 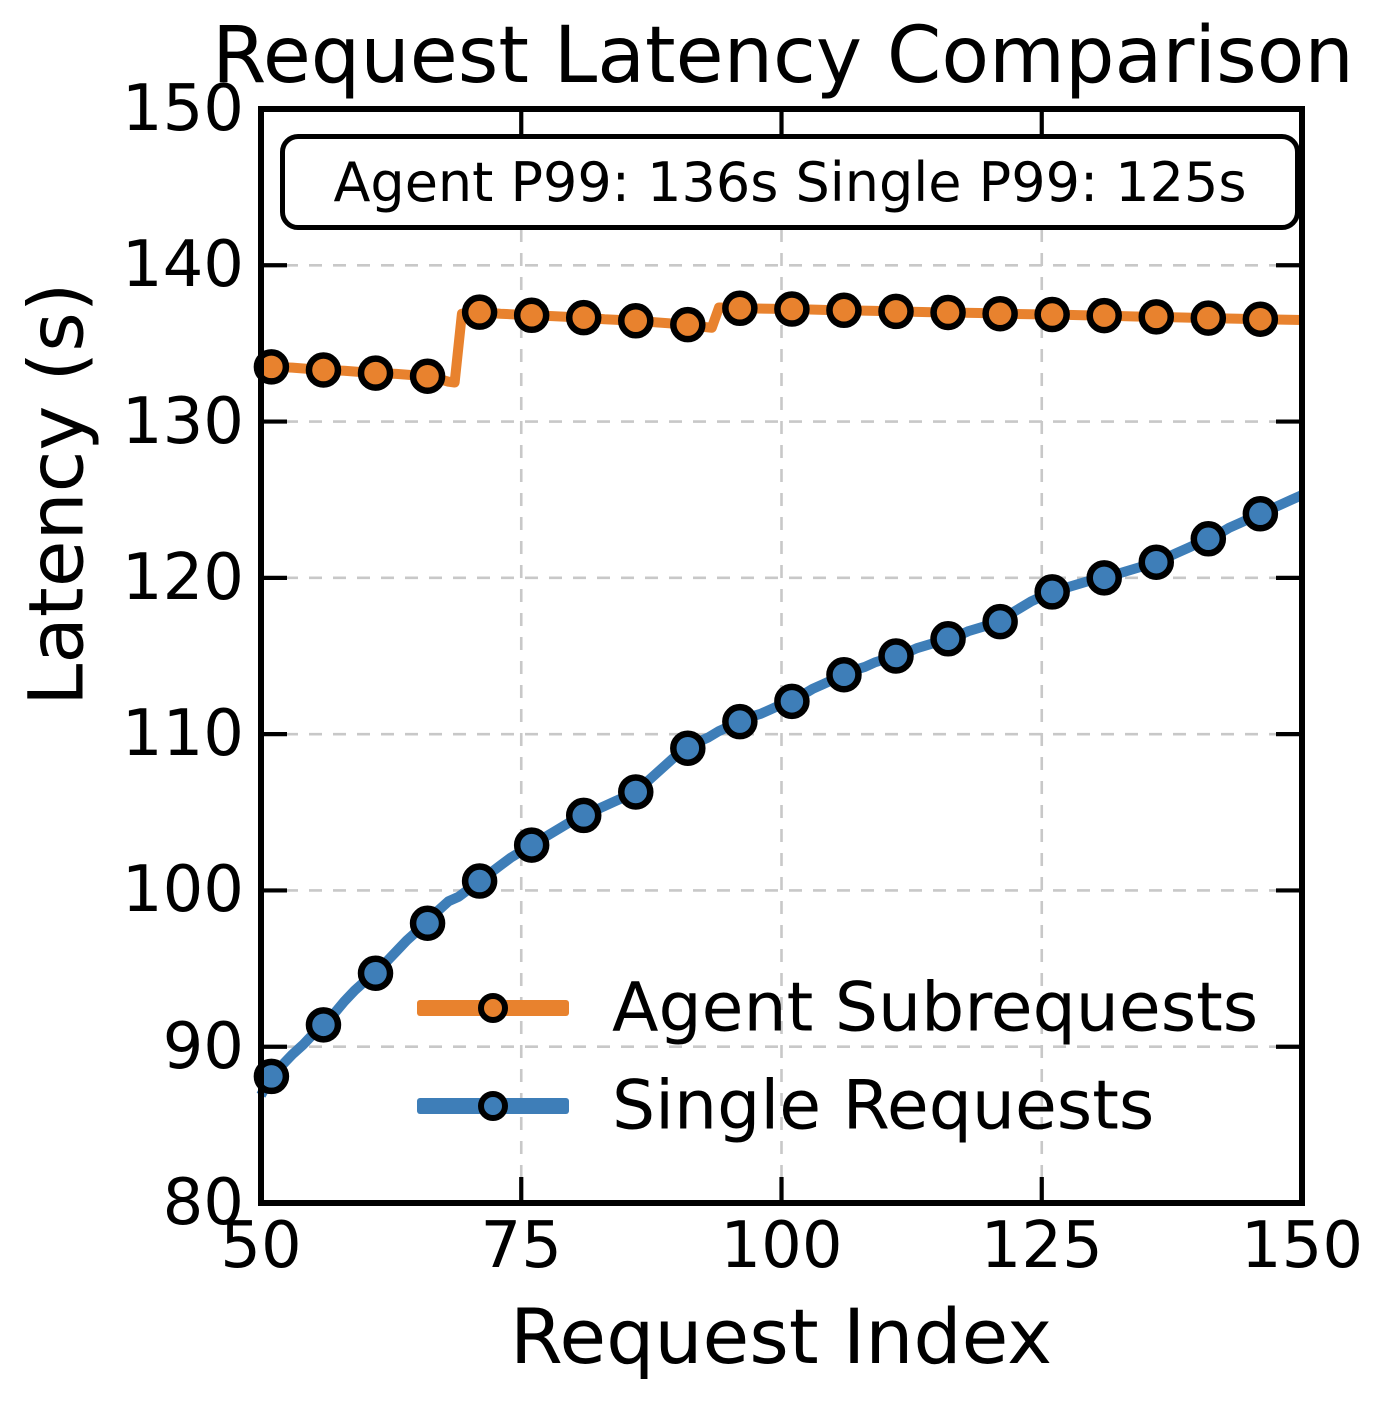 What do you see at coordinates (493, 1106) in the screenshot?
I see `single-marker-icon` at bounding box center [493, 1106].